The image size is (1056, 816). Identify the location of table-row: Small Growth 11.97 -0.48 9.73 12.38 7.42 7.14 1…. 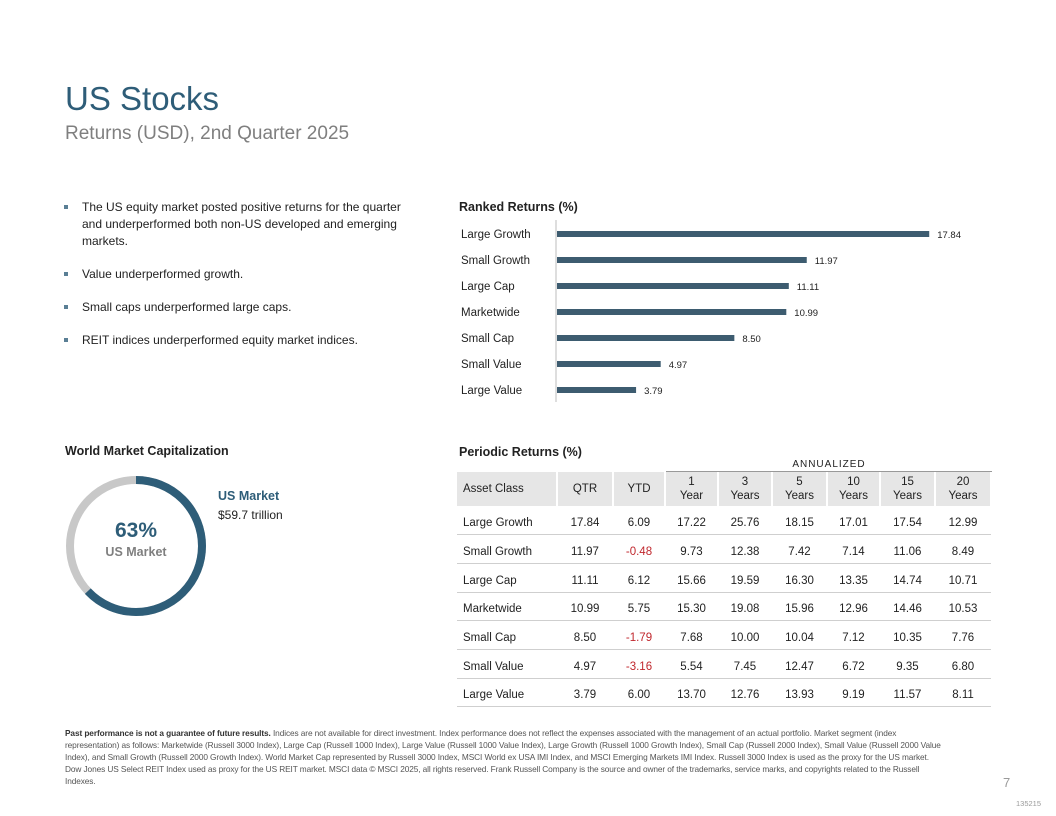
(724, 549).